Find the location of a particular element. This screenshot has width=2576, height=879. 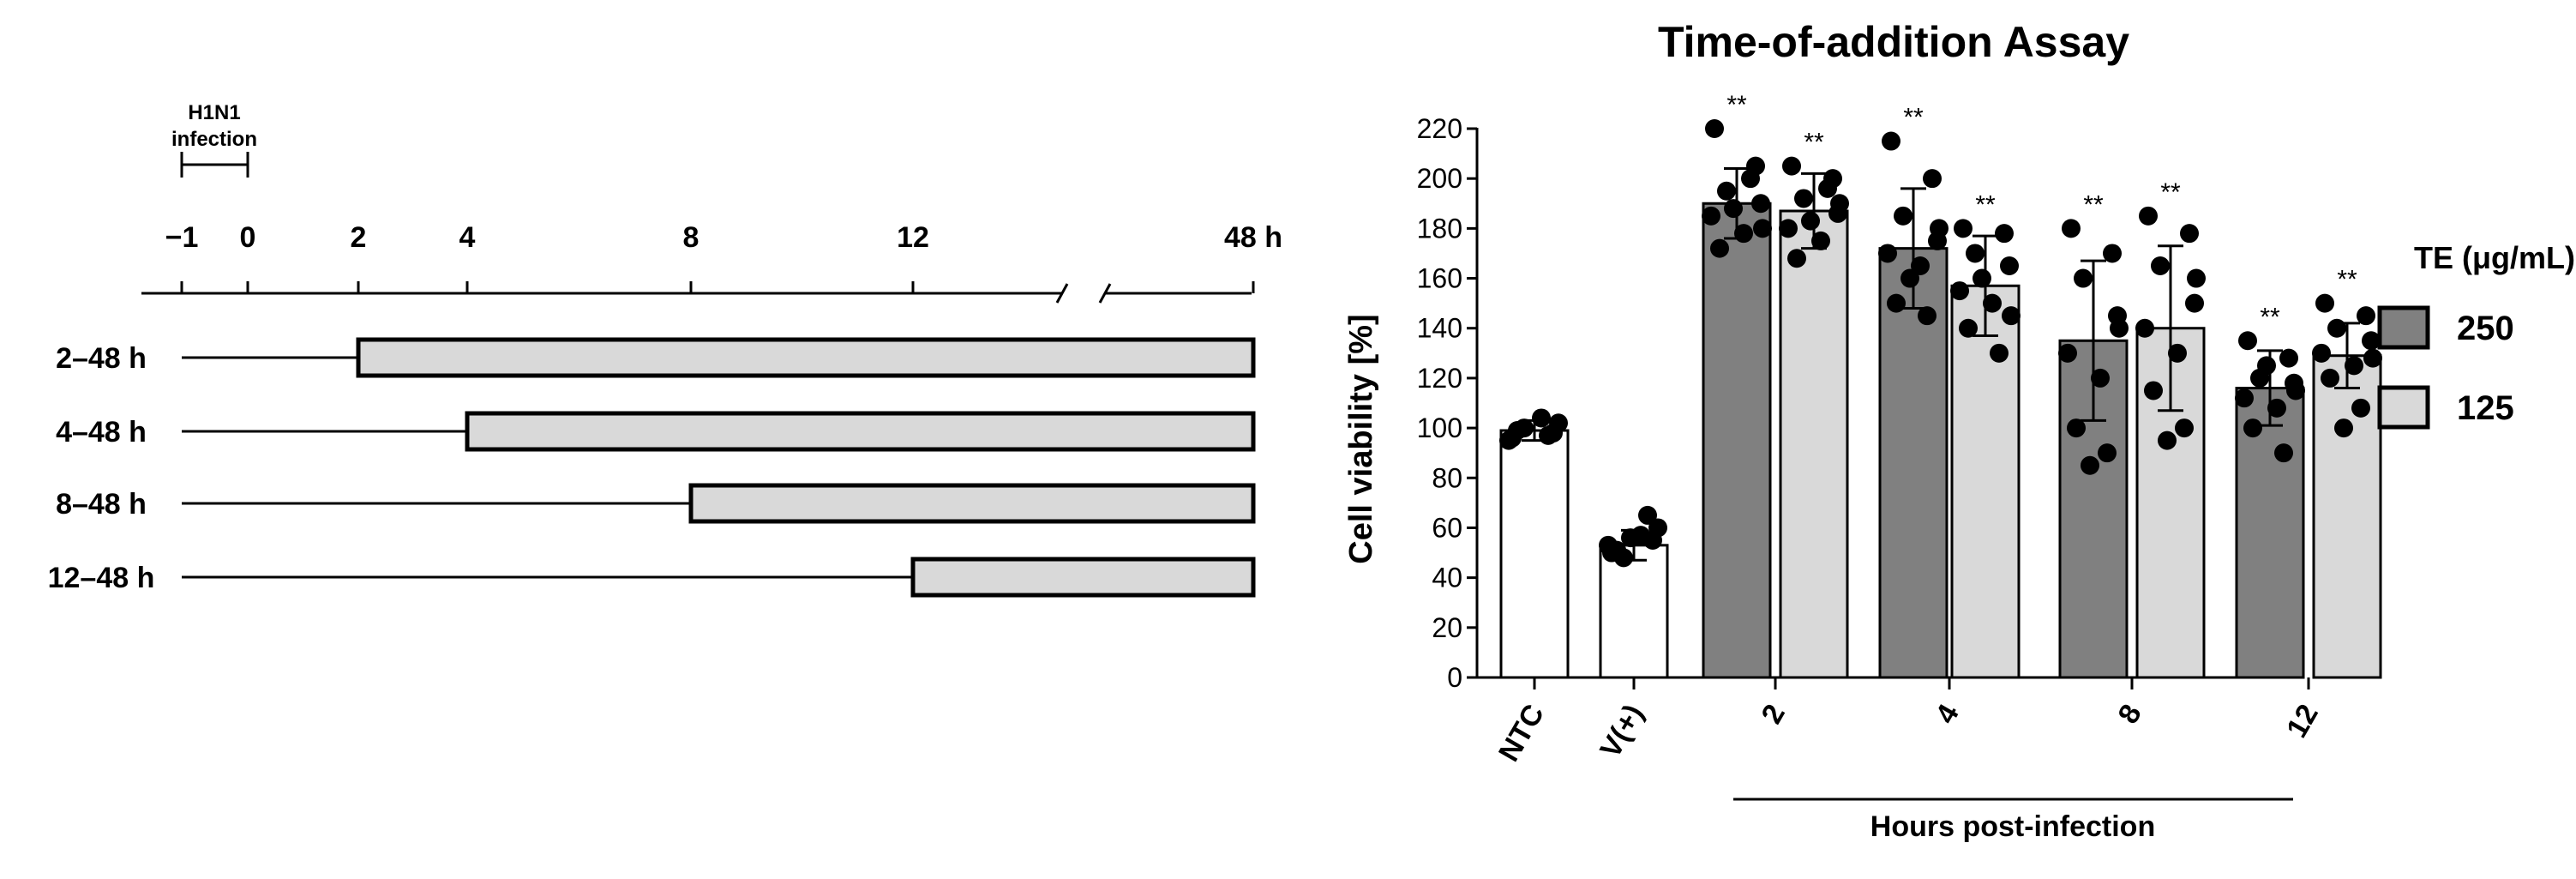

infection-label-line1: H1N1 is located at coordinates (214, 113).